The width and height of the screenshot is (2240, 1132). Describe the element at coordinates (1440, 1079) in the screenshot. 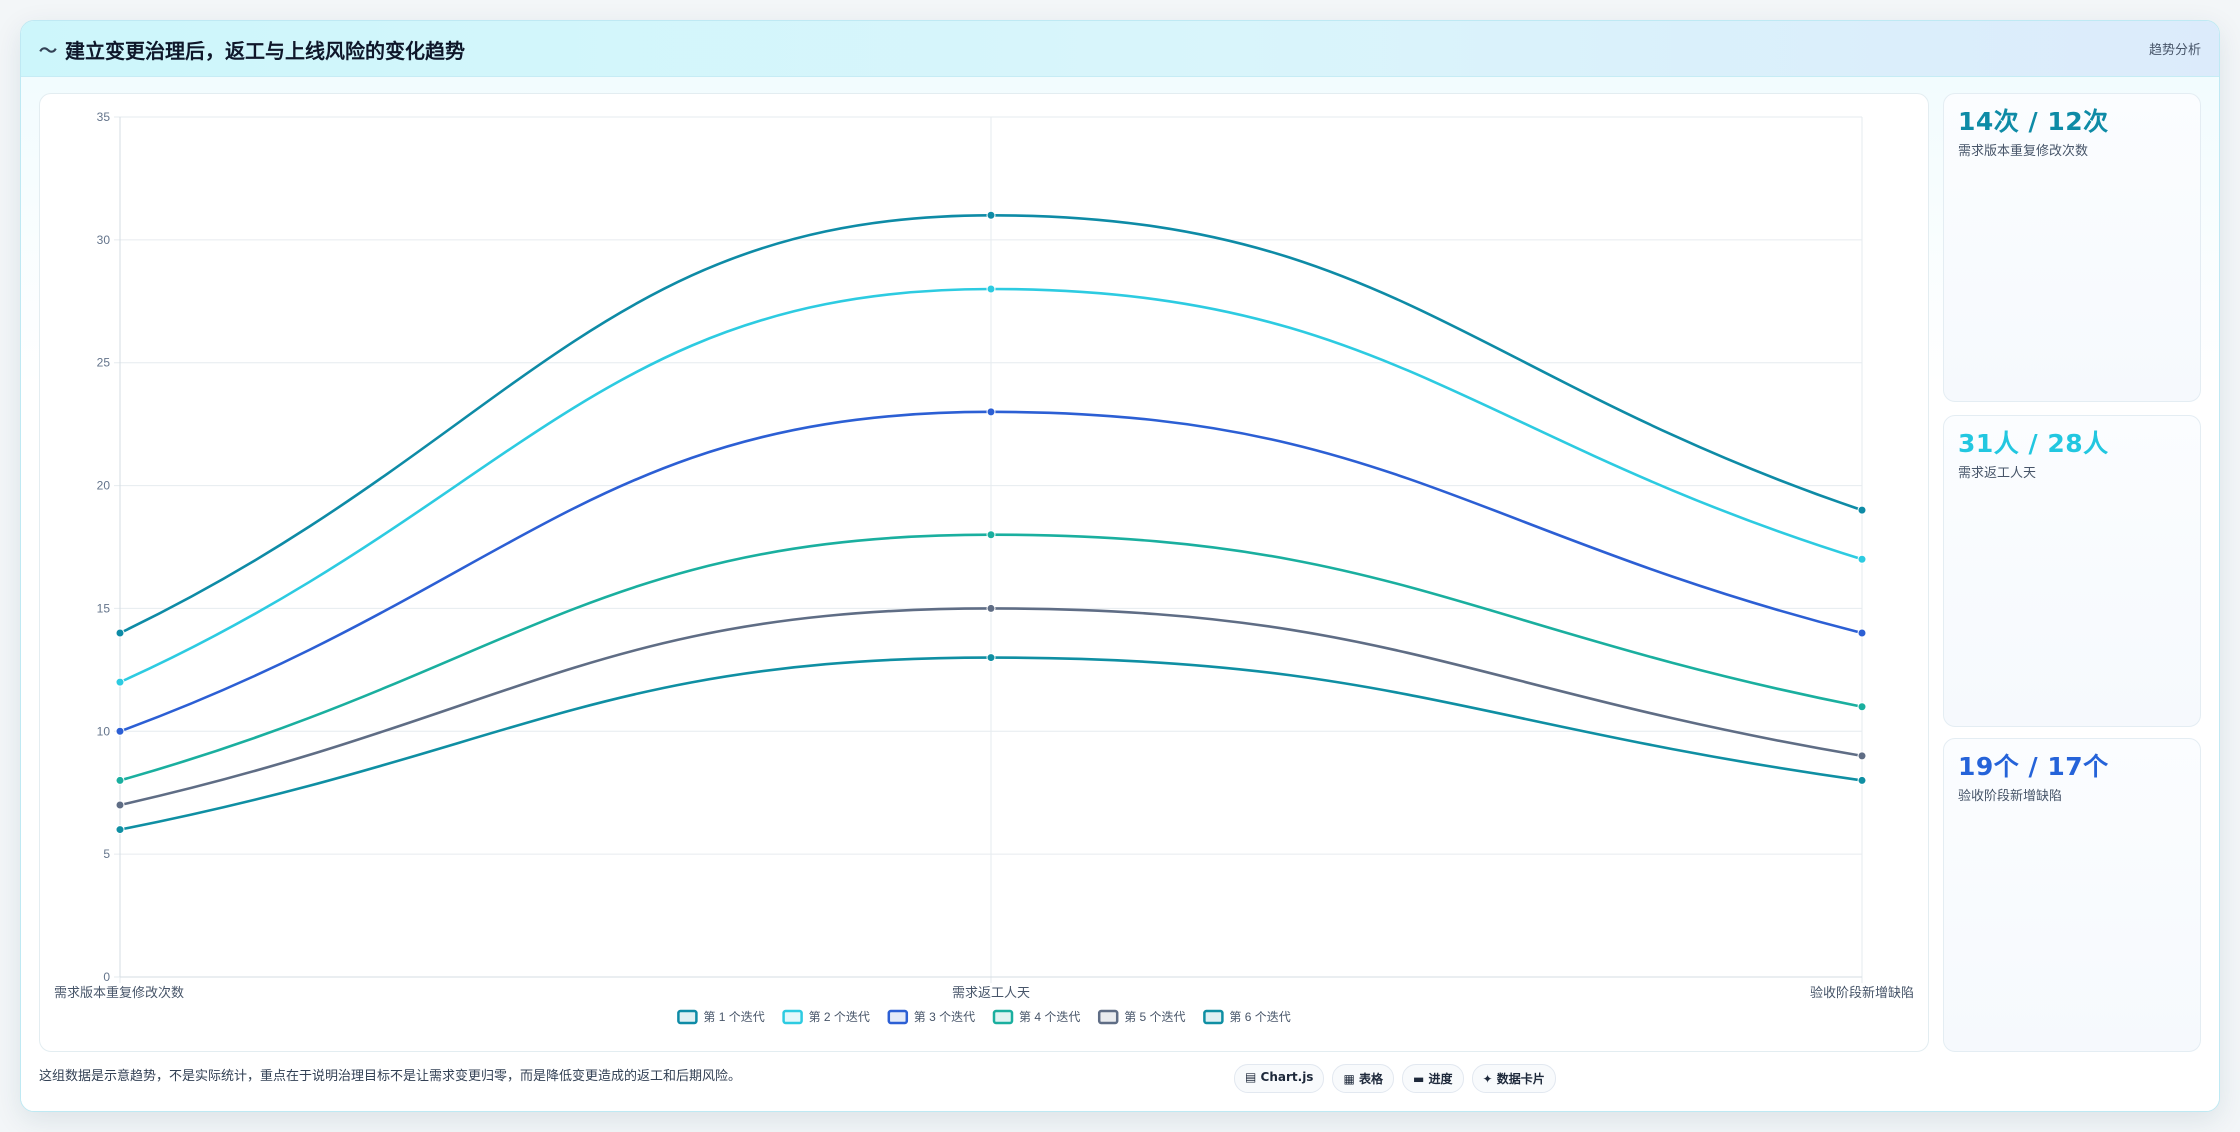

I see `chip-label: 进度` at that location.